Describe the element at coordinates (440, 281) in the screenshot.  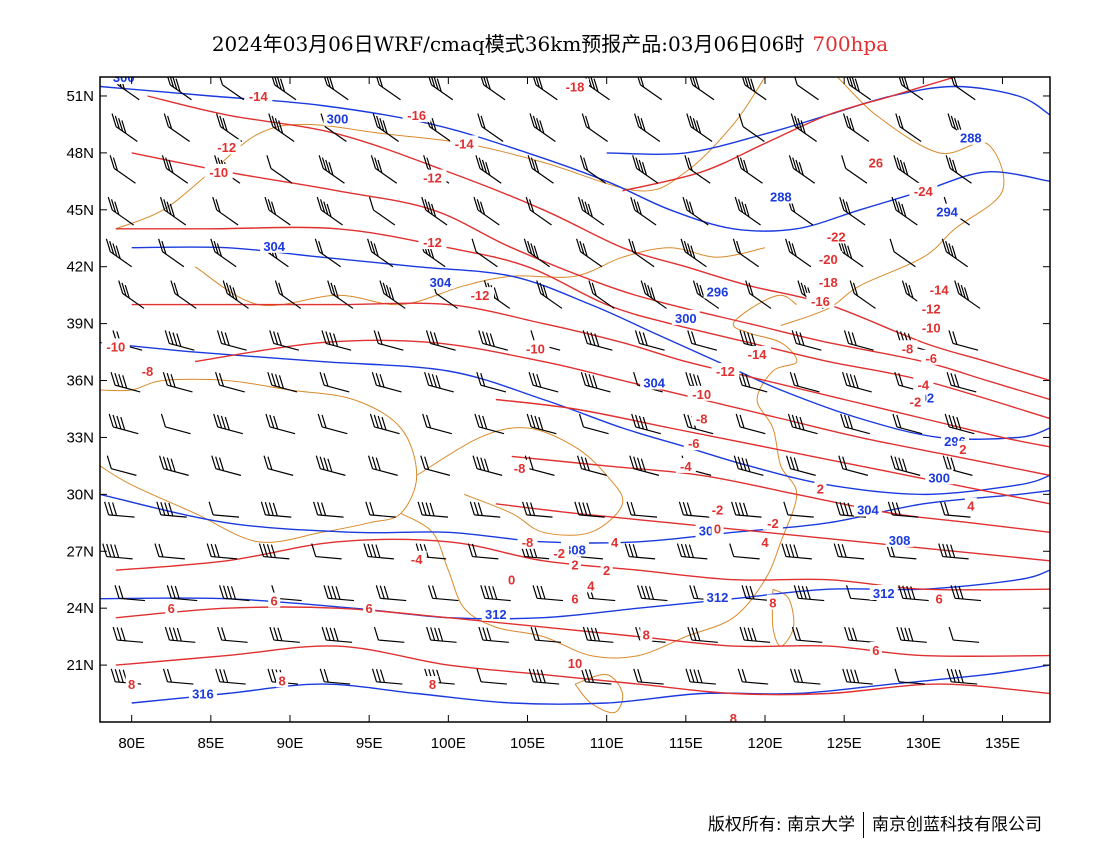
I see `height-label-bg` at that location.